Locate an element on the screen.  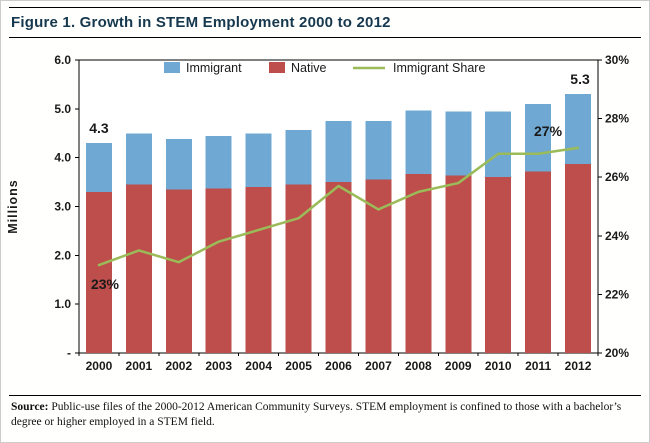
x-axis-label: 2011 is located at coordinates (538, 366).